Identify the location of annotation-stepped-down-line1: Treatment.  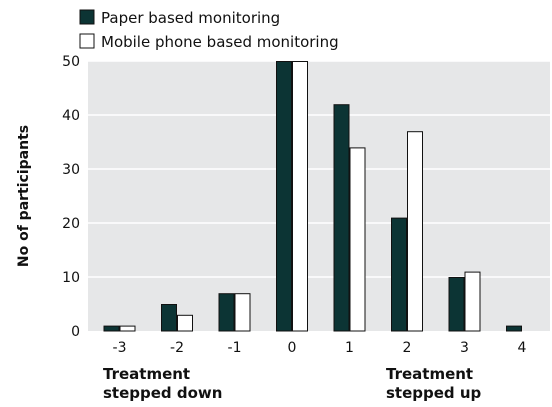
(146, 374).